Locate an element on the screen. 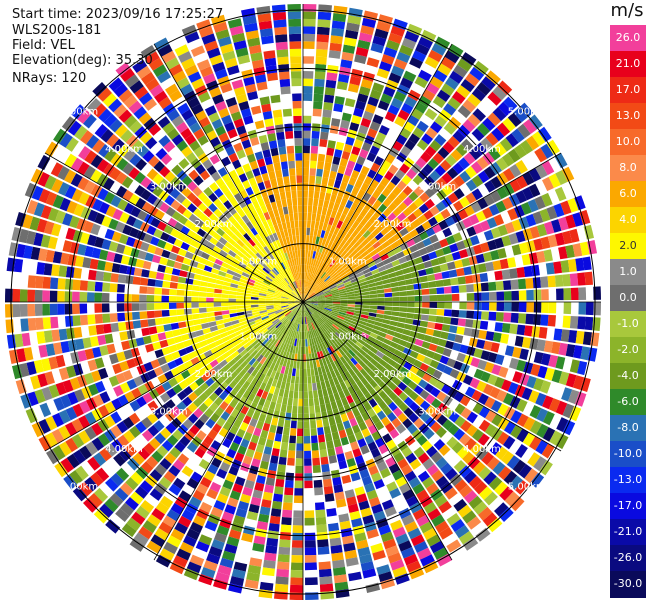 The image size is (647, 611). instrument-label: WLS200s-181 is located at coordinates (56, 30).